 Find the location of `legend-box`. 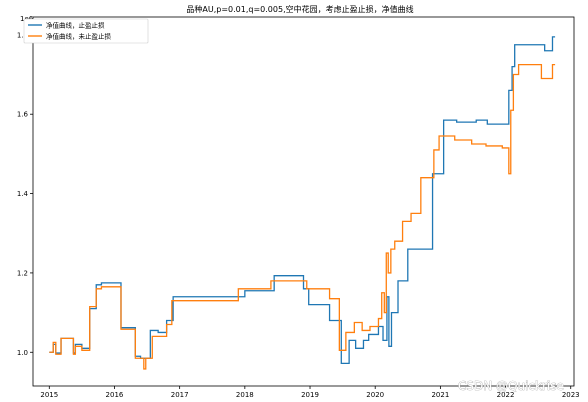

legend-box is located at coordinates (86, 31).